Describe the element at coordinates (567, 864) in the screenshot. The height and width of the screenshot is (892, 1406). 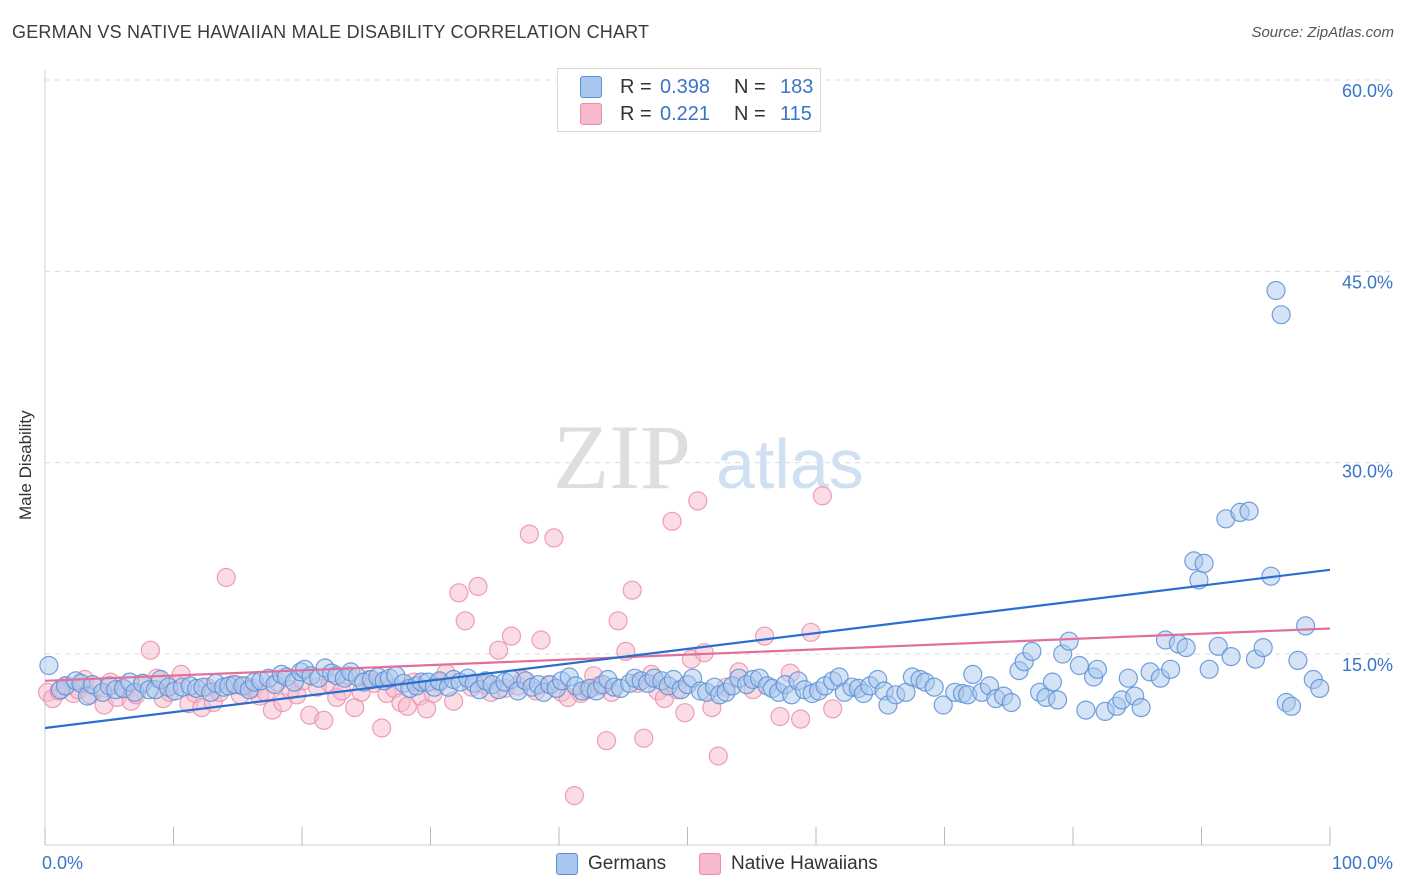
I see `bottom-swatch-germans` at that location.